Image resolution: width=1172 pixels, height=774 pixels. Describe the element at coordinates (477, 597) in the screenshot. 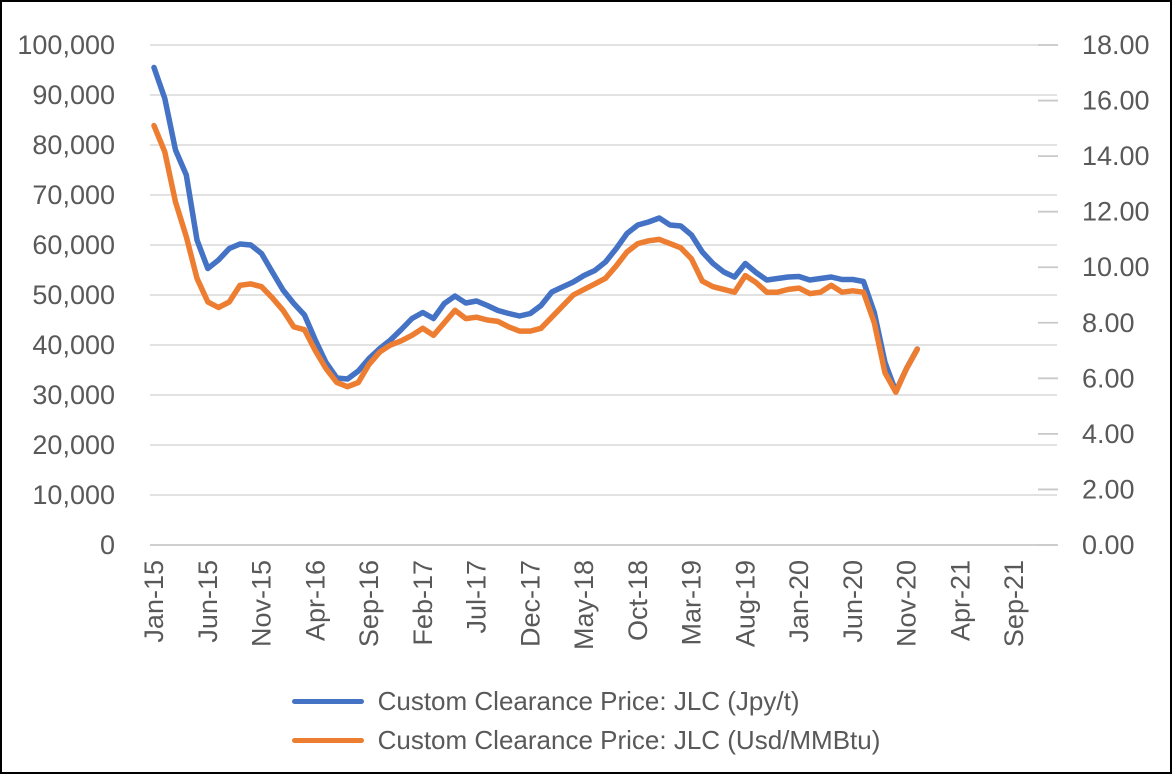

I see `x-axis-tick-label: Jul-17` at that location.